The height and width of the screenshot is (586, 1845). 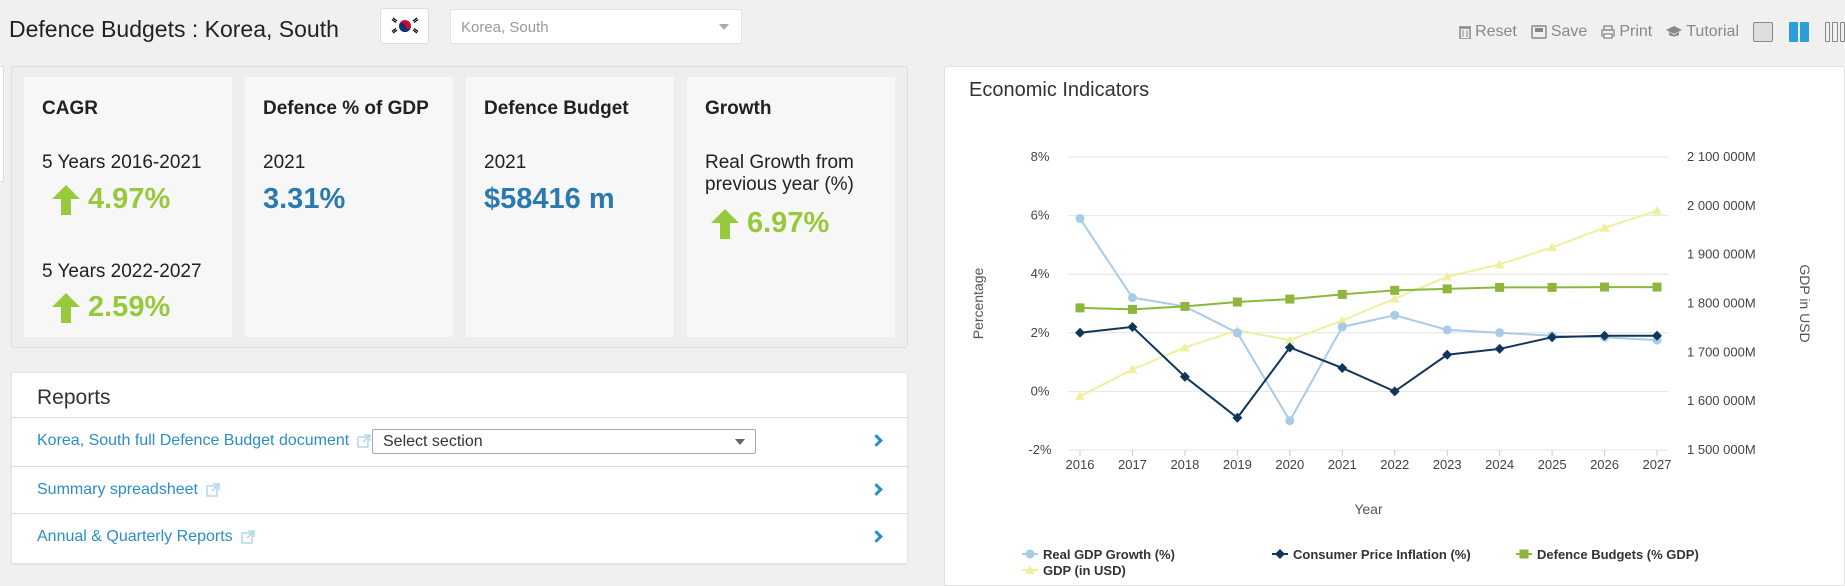 What do you see at coordinates (1382, 554) in the screenshot?
I see `legend-label: Consumer Price Inflation (%)` at bounding box center [1382, 554].